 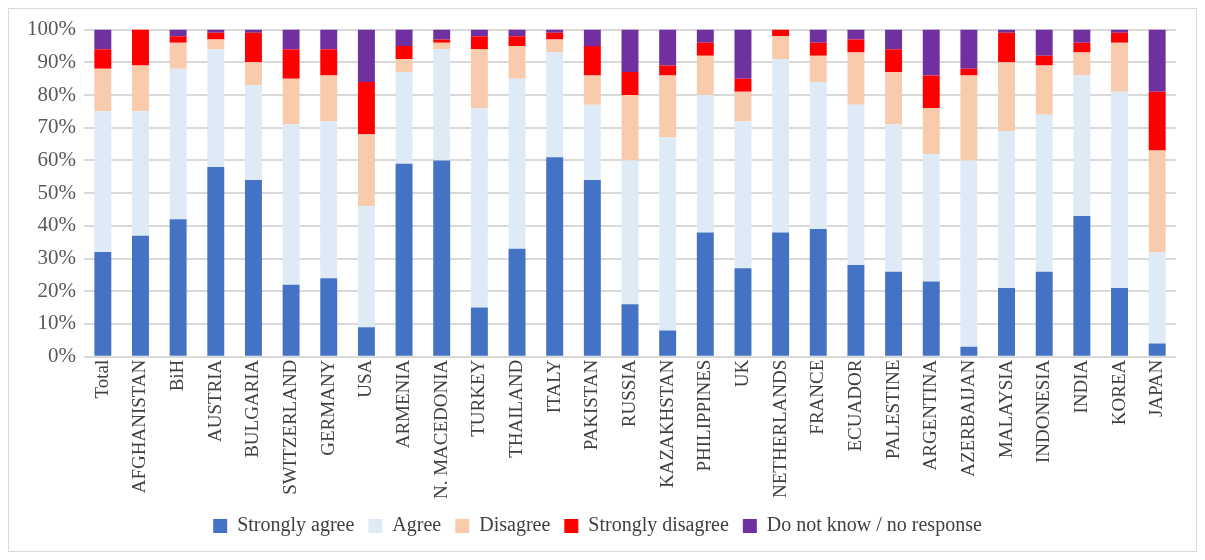 What do you see at coordinates (892, 409) in the screenshot?
I see `x-tick-label: PALESTINE` at bounding box center [892, 409].